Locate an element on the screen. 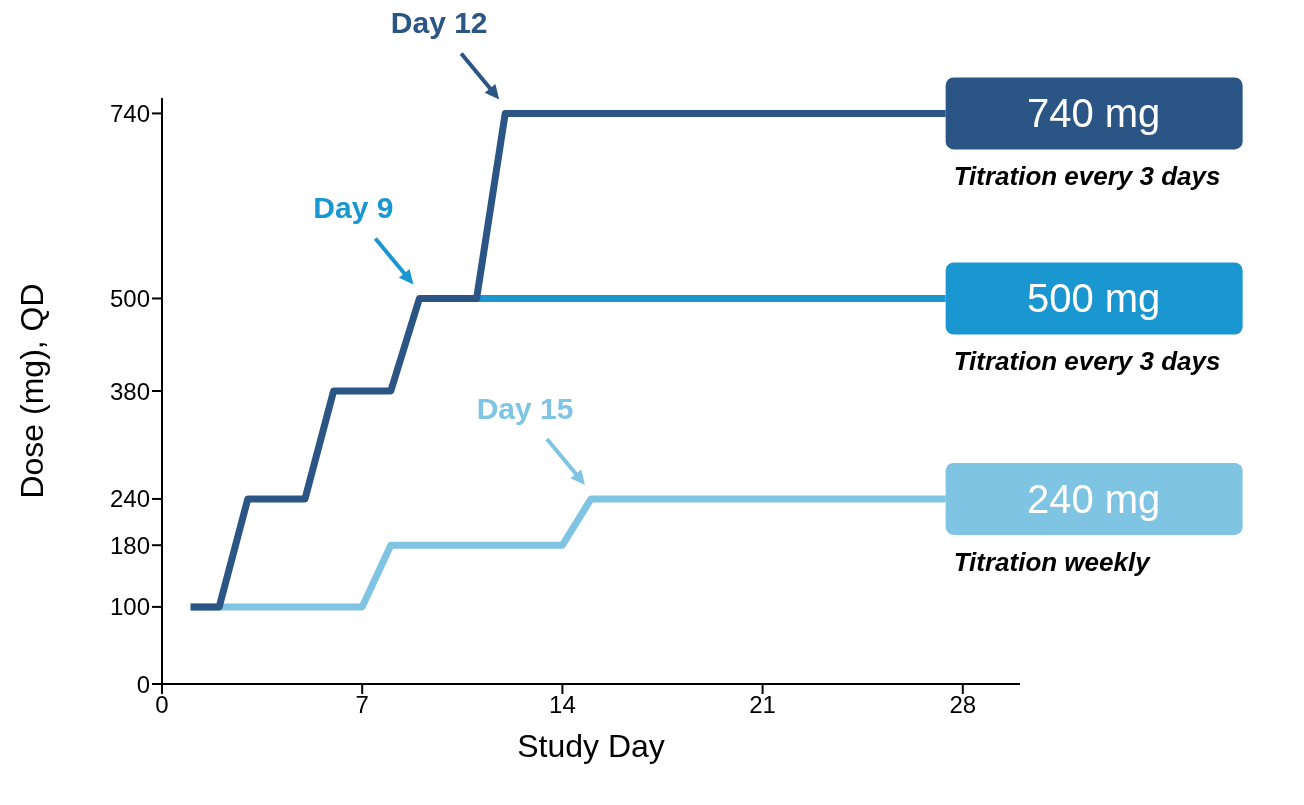  x-tick-label: 7 is located at coordinates (362, 705).